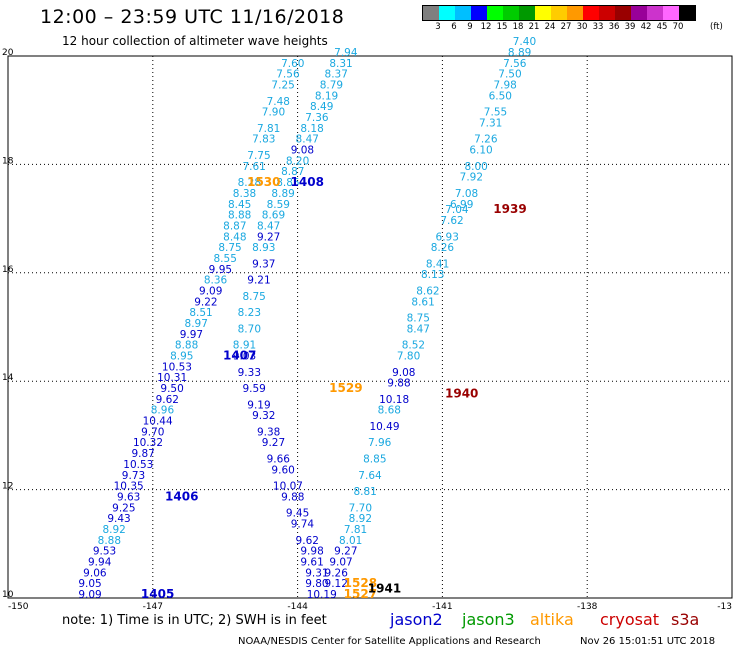  Describe the element at coordinates (374, 460) in the screenshot. I see `wave-height-label: 8.85` at that location.